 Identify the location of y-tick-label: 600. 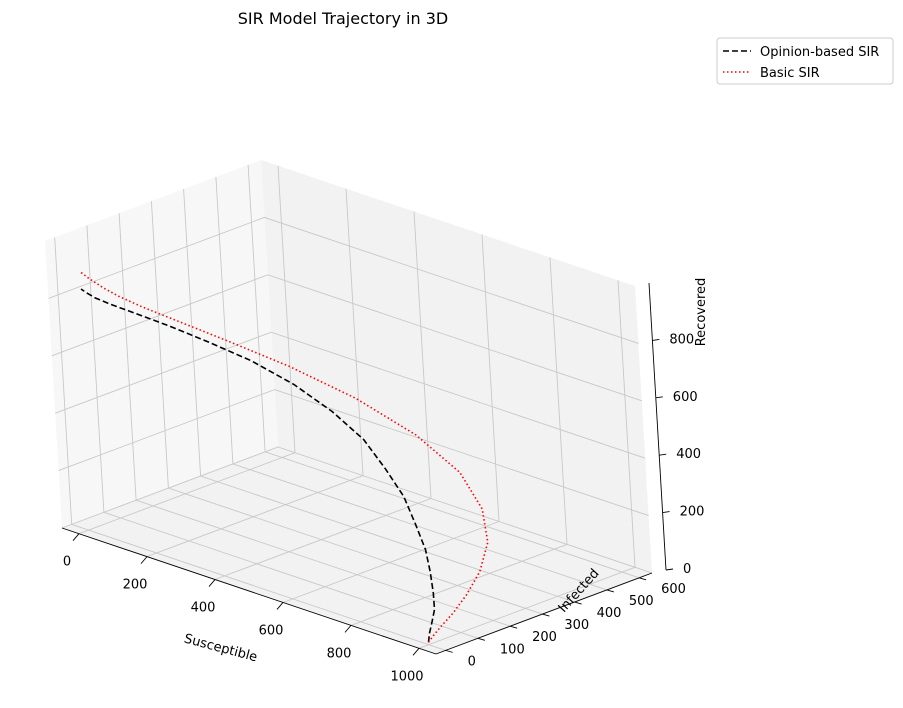
(673, 589).